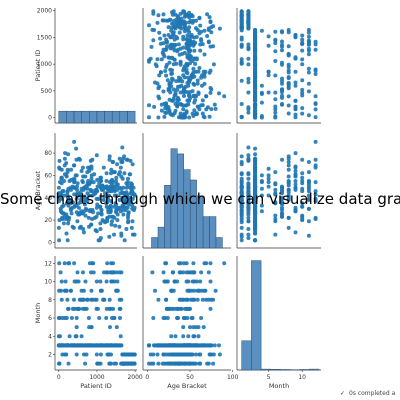  What do you see at coordinates (233, 377) in the screenshot?
I see `x-tick-label: 100` at bounding box center [233, 377].